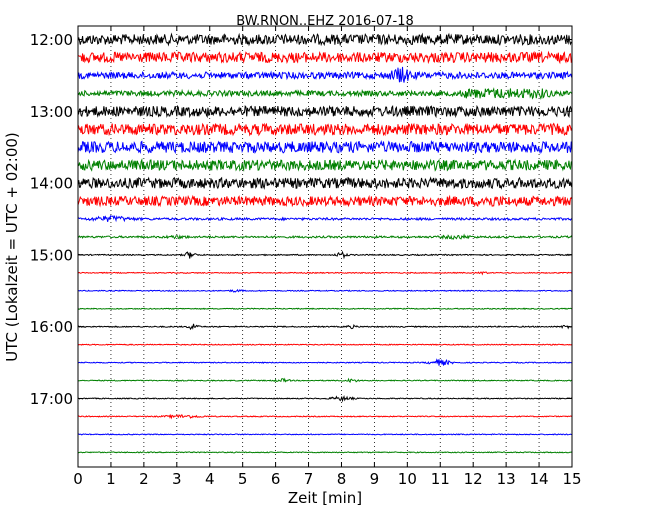  I want to click on x-tick-label: 13, so click(506, 479).